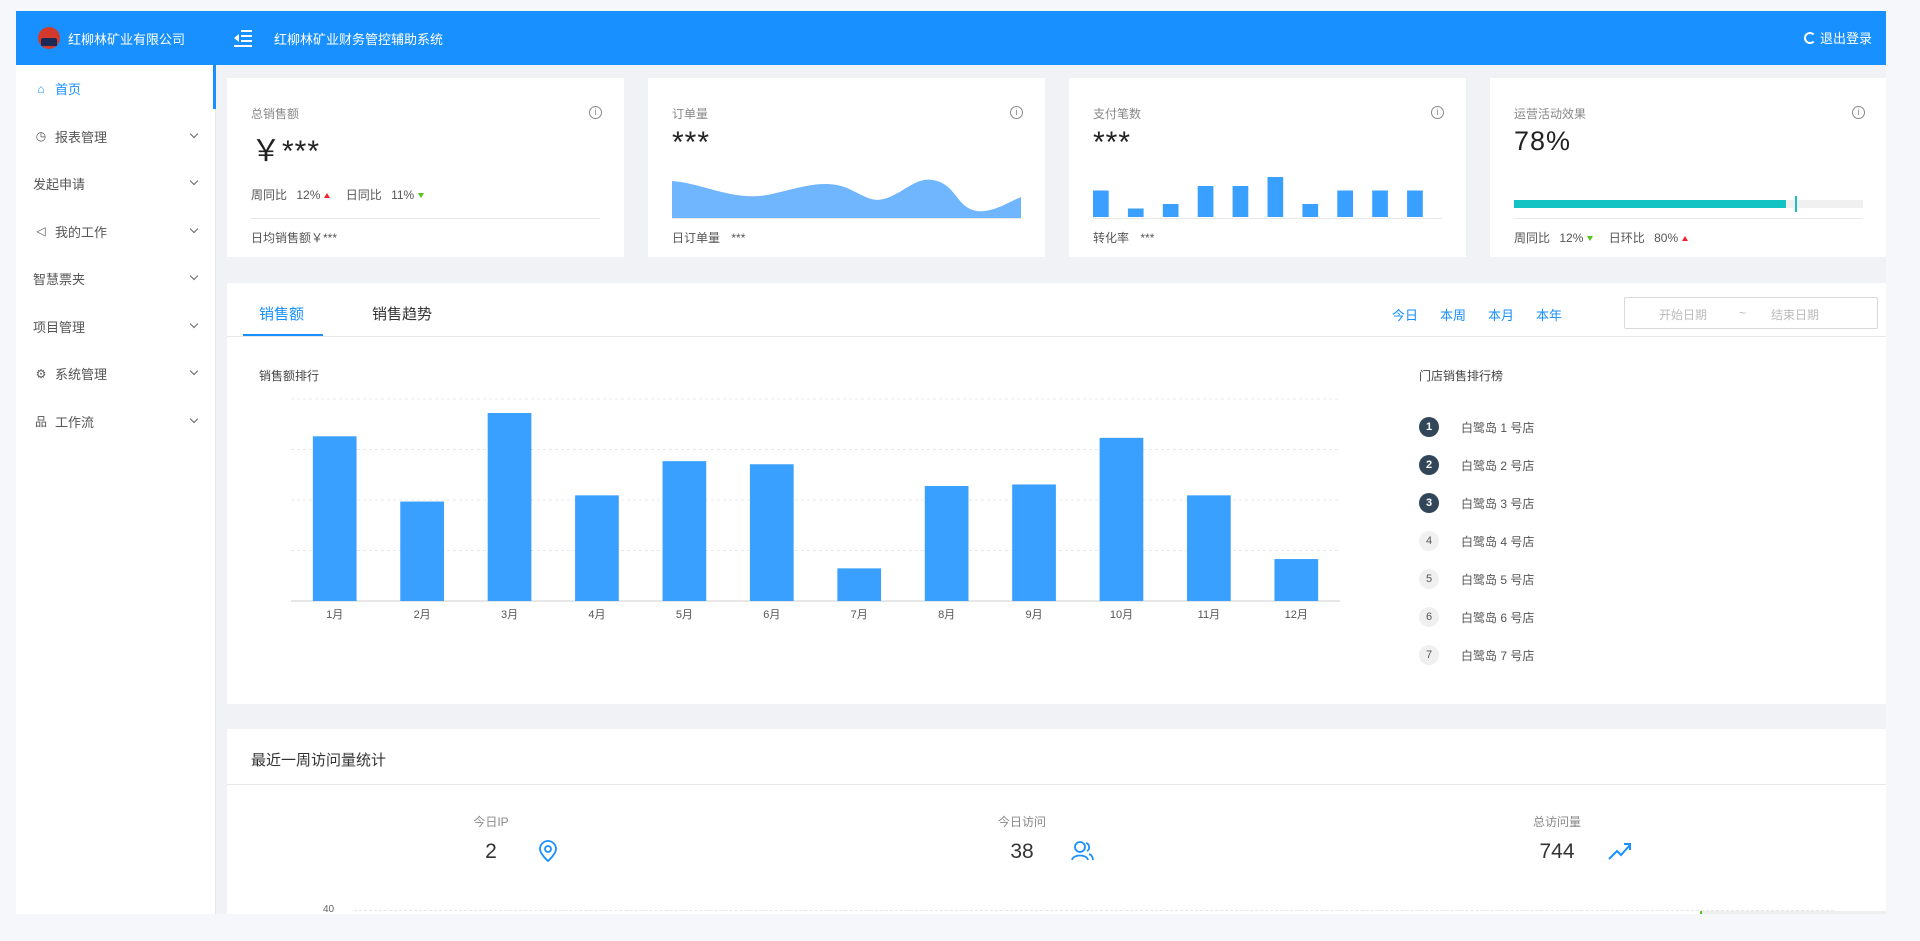  Describe the element at coordinates (289, 376) in the screenshot. I see `chart-heading: 销售额排行` at that location.